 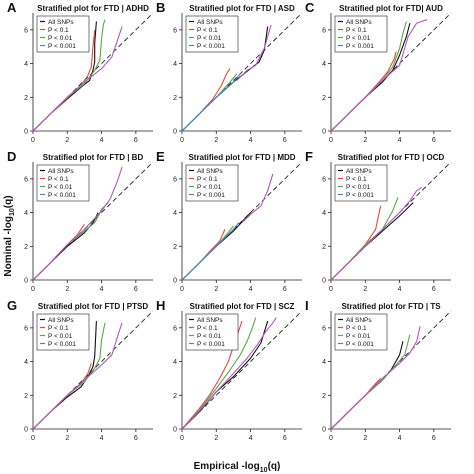 I want to click on panel-d-x-tick-label: 2, so click(x=67, y=289).